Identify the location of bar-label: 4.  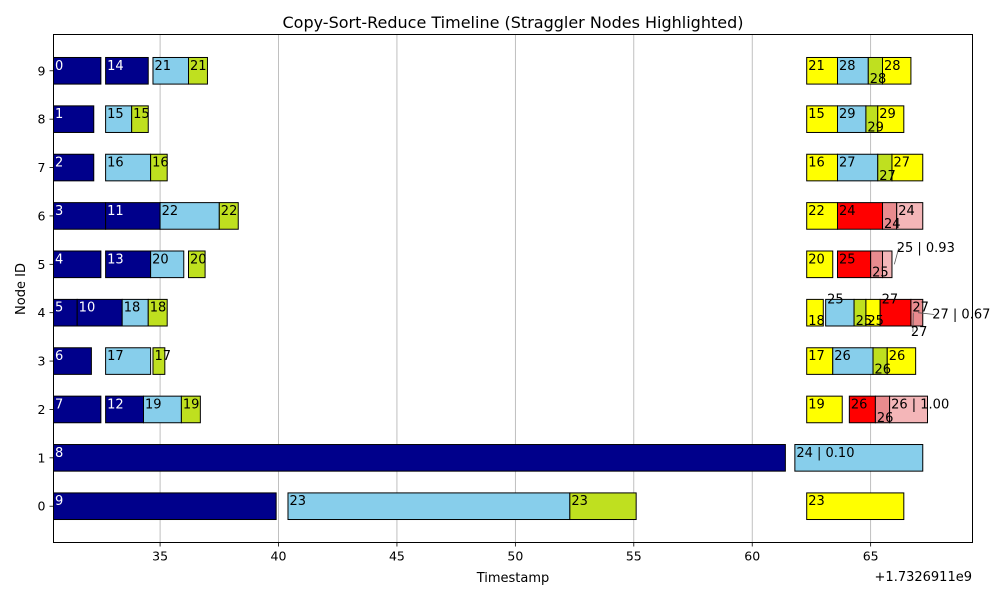
(59, 259).